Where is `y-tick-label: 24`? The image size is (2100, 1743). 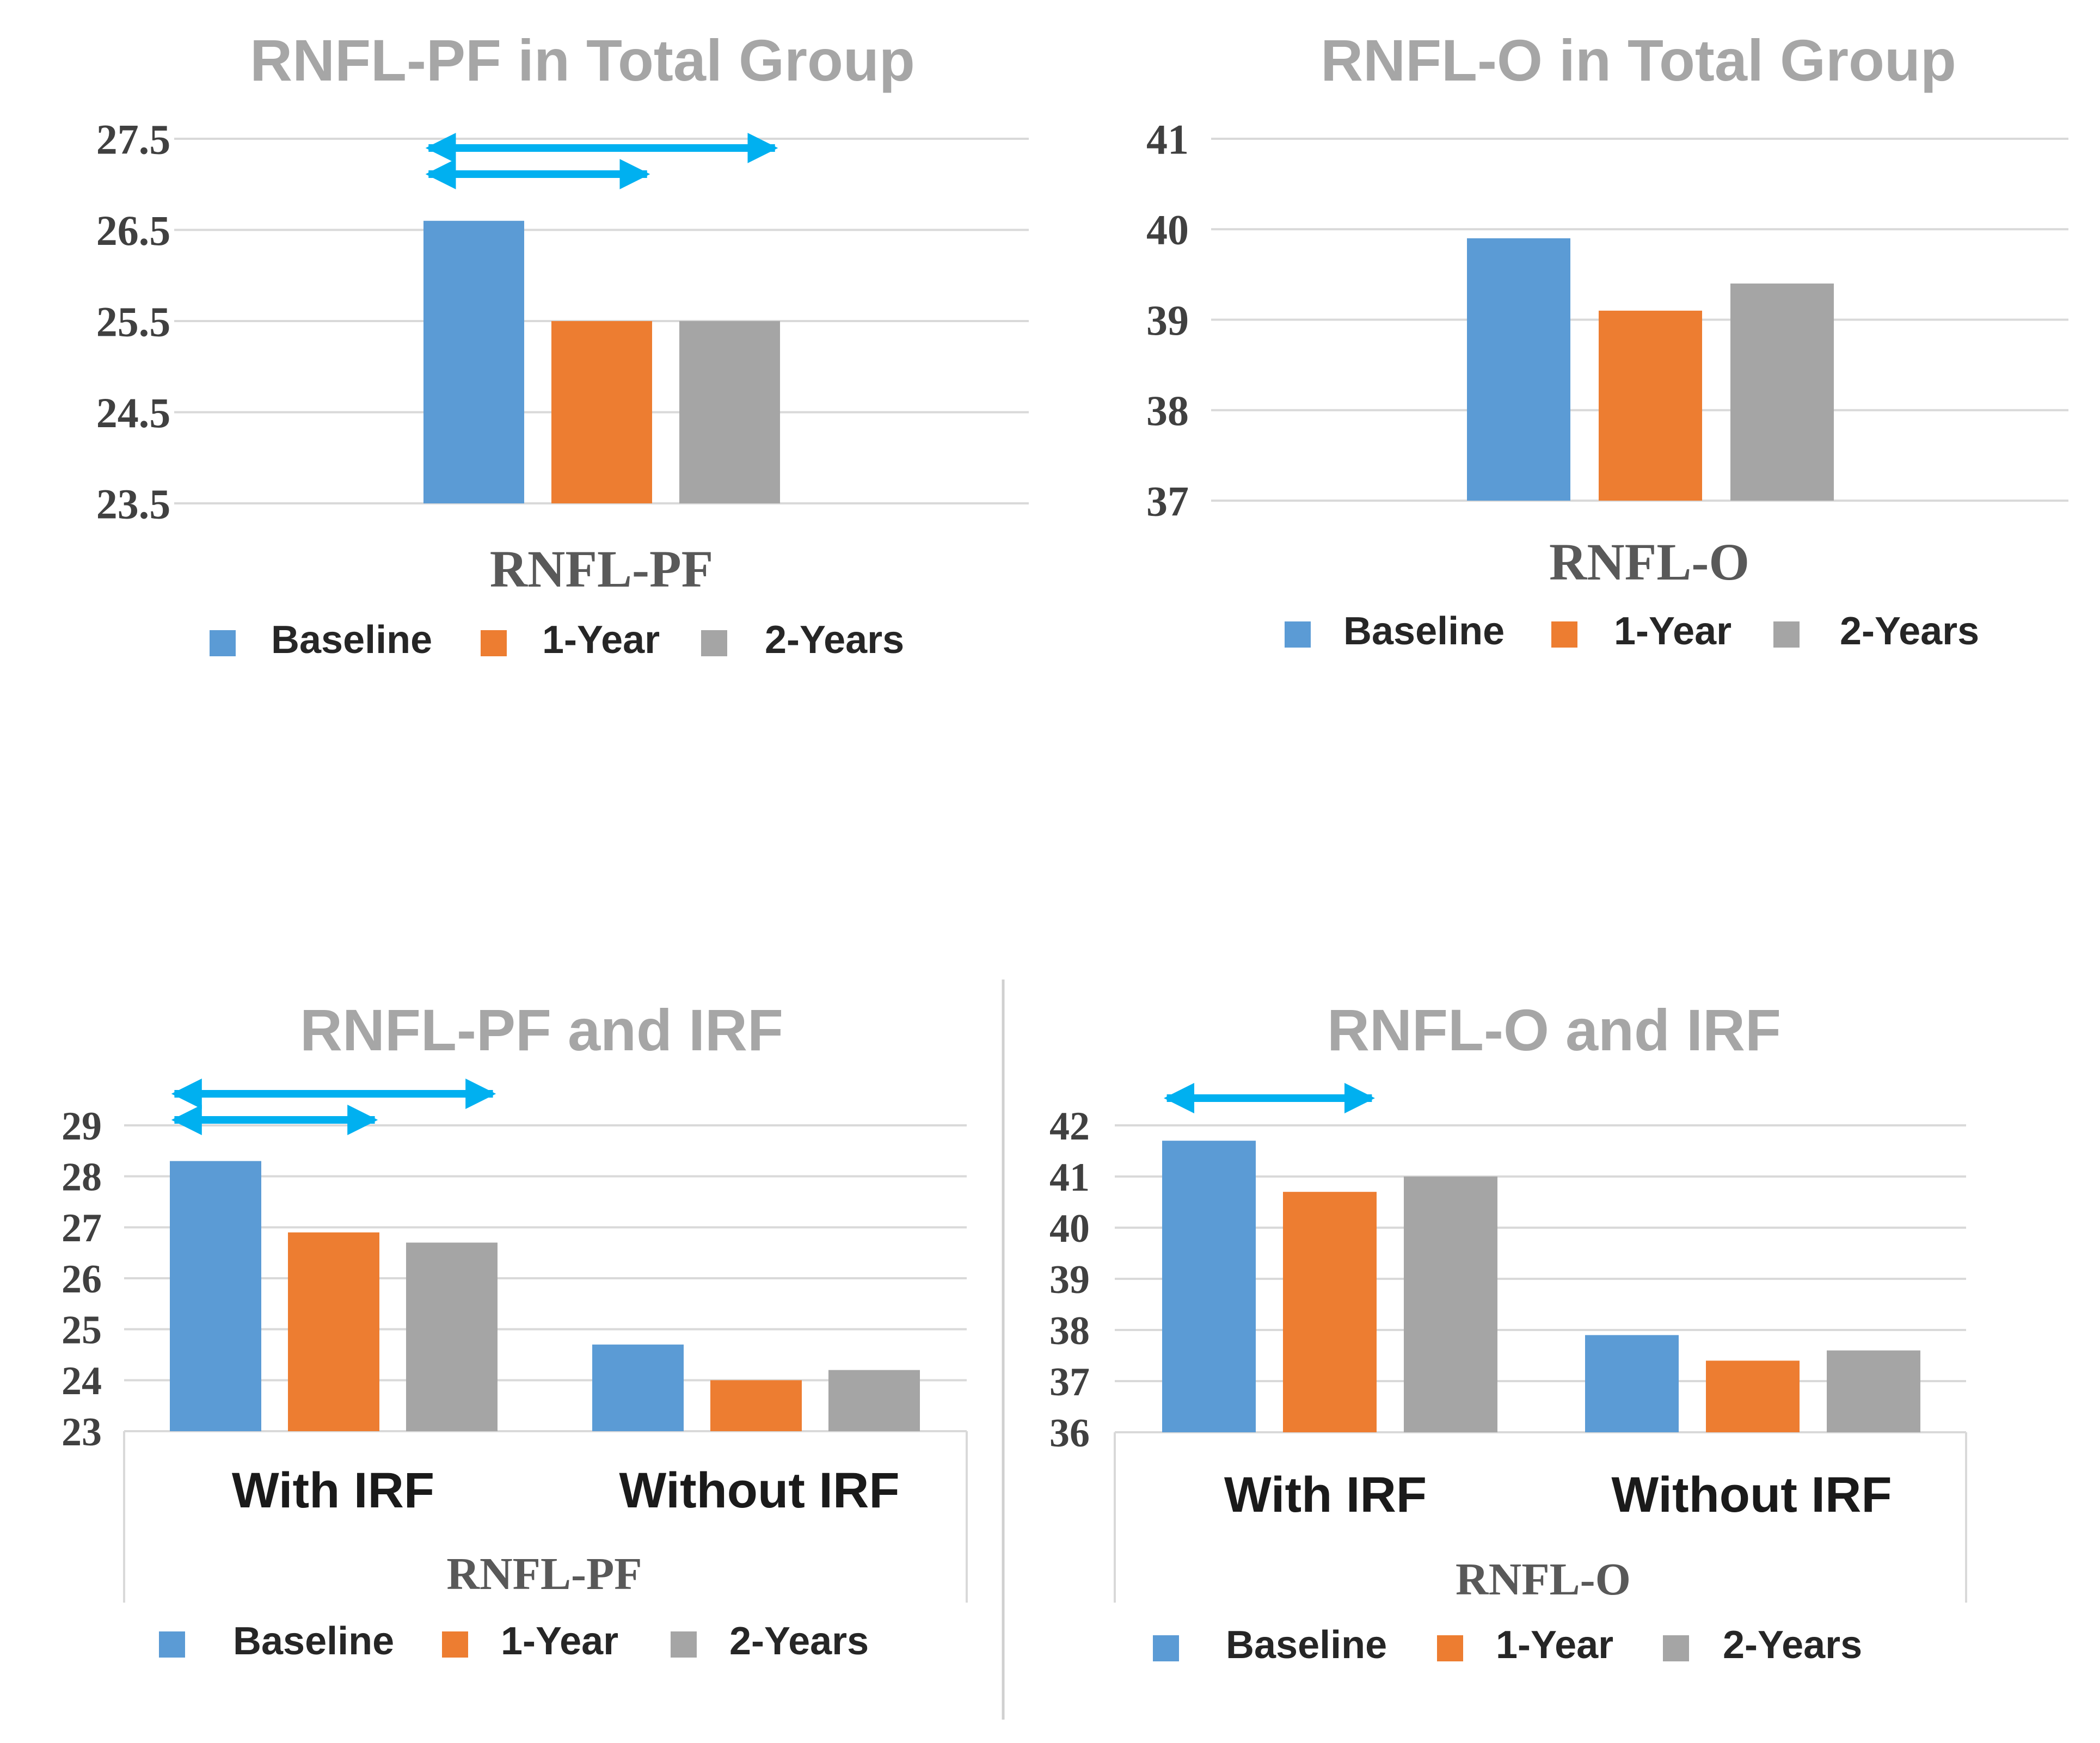
y-tick-label: 24 is located at coordinates (82, 1381).